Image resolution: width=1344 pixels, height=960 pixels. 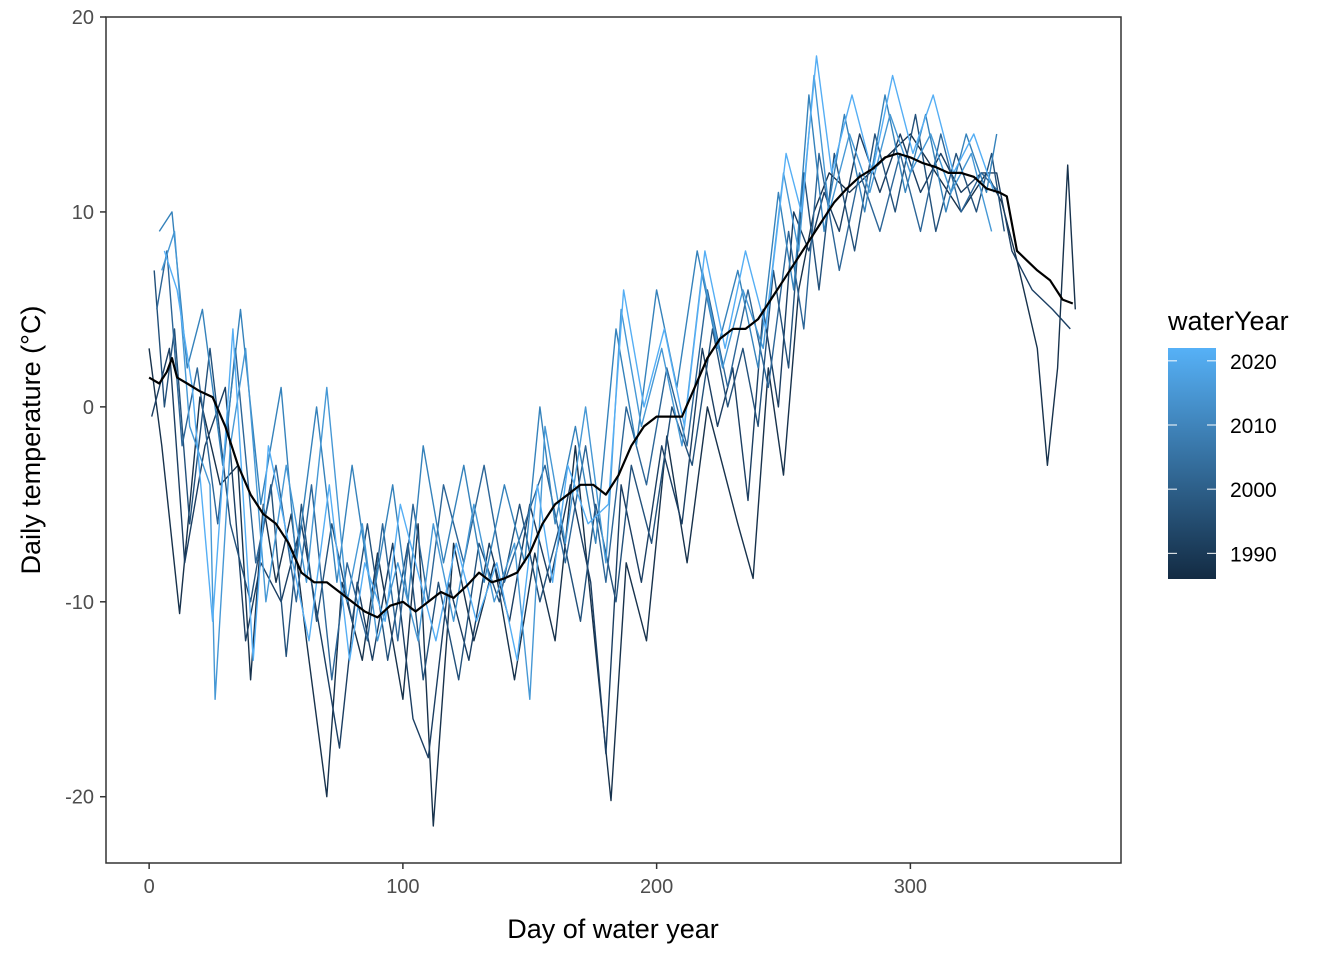 I want to click on x-tick-label-200: 200, so click(x=656, y=887).